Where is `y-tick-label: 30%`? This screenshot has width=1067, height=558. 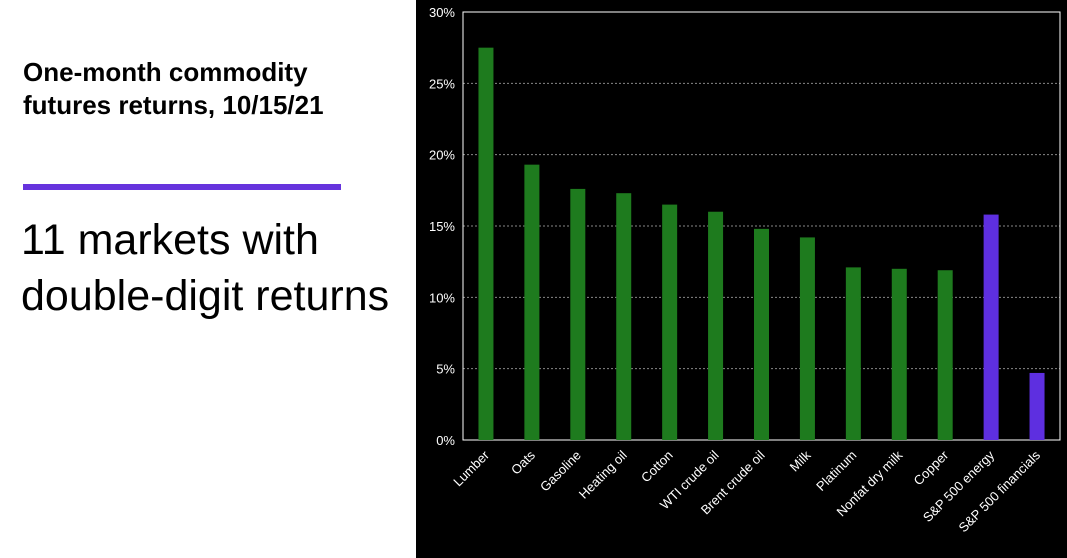 y-tick-label: 30% is located at coordinates (442, 12).